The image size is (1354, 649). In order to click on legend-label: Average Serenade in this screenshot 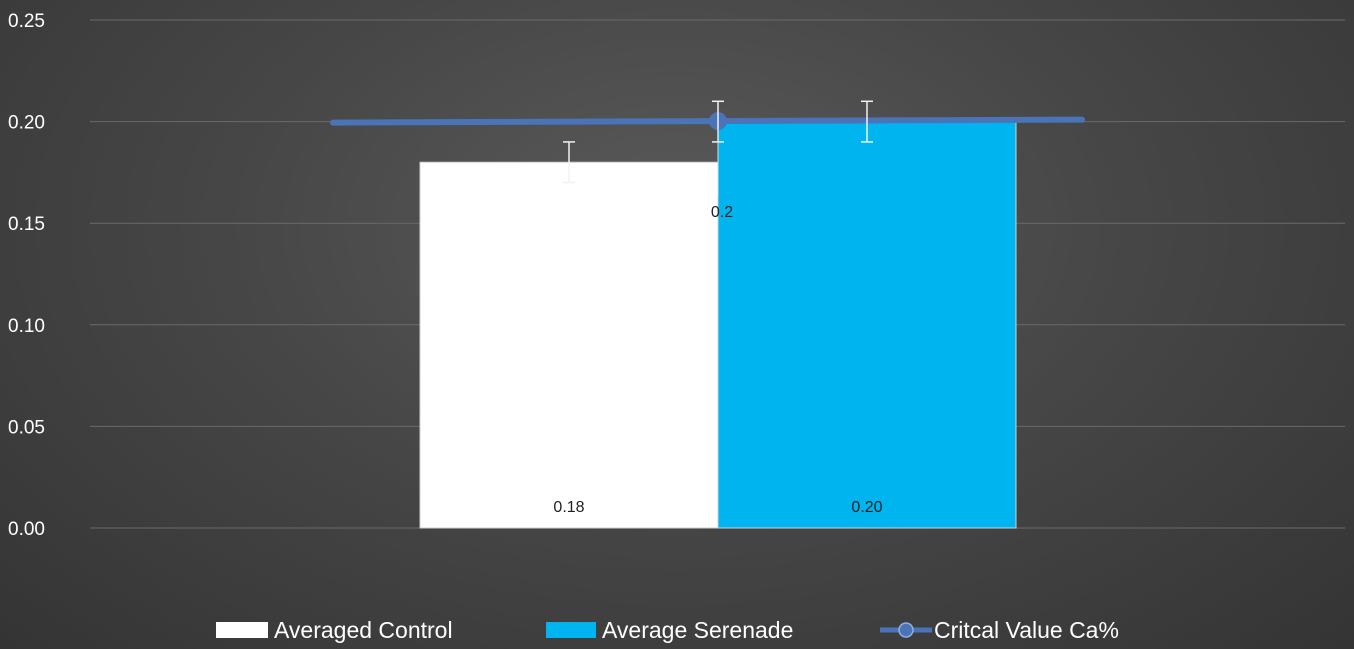, I will do `click(697, 630)`.